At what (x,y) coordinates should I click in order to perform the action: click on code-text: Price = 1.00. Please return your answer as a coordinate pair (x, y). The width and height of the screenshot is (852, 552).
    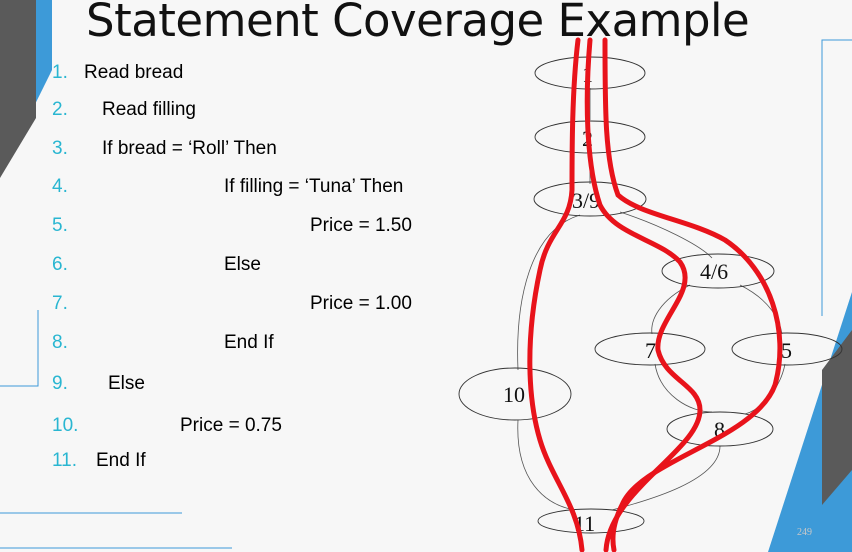
    Looking at the image, I should click on (361, 303).